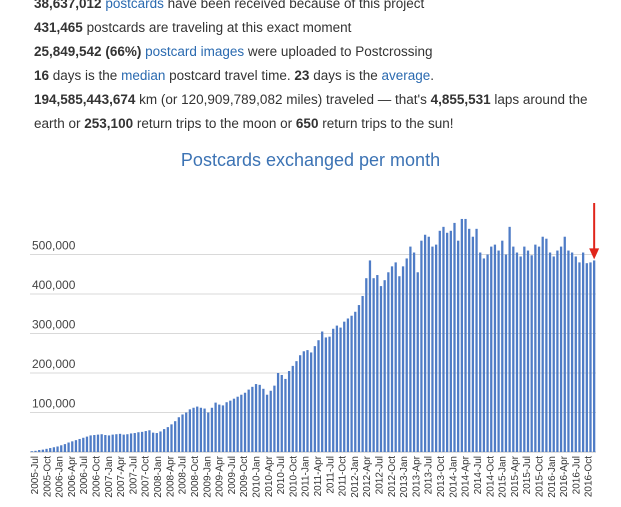 The height and width of the screenshot is (507, 621). Describe the element at coordinates (345, 75) in the screenshot. I see `travel-text-3: days is the` at that location.